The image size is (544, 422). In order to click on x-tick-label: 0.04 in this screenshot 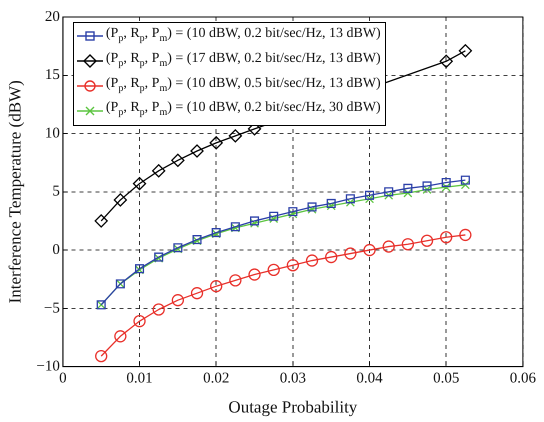, I will do `click(370, 378)`.